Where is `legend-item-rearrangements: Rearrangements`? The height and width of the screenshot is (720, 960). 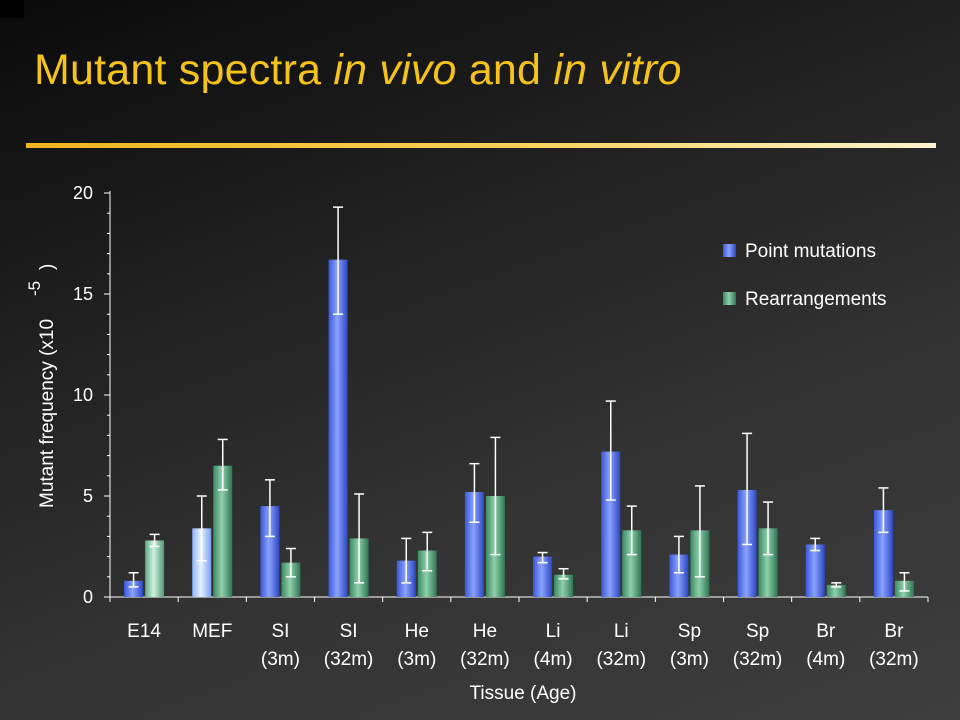 legend-item-rearrangements: Rearrangements is located at coordinates (805, 299).